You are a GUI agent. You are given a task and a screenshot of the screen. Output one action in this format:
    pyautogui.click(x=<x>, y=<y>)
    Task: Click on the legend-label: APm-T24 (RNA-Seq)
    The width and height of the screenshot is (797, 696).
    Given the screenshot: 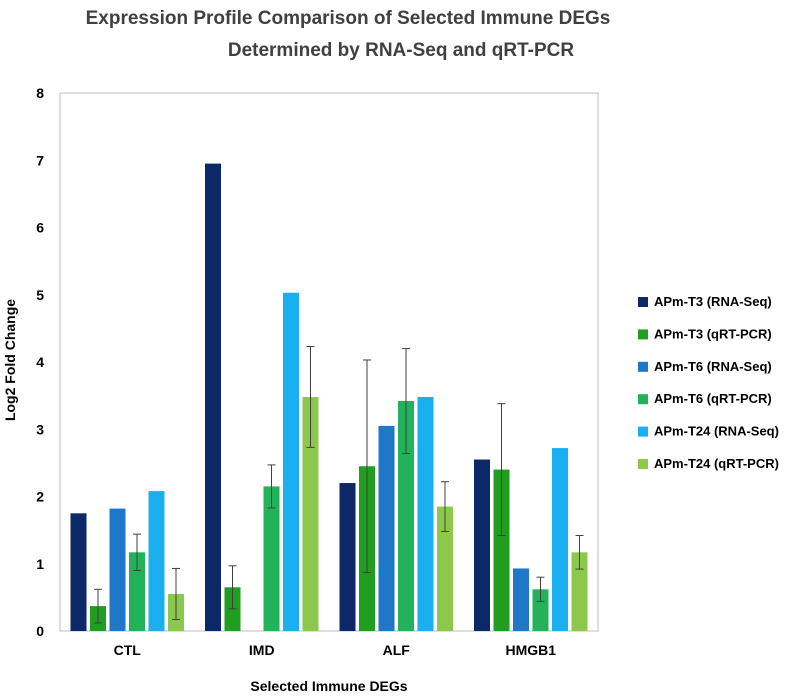 What is the action you would take?
    pyautogui.click(x=716, y=431)
    